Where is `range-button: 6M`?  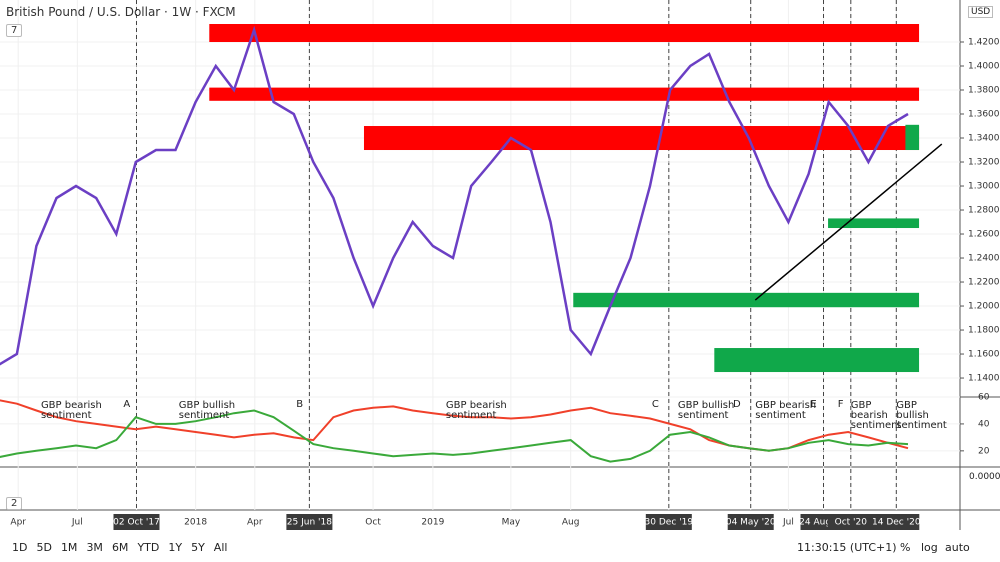 range-button: 6M is located at coordinates (120, 547).